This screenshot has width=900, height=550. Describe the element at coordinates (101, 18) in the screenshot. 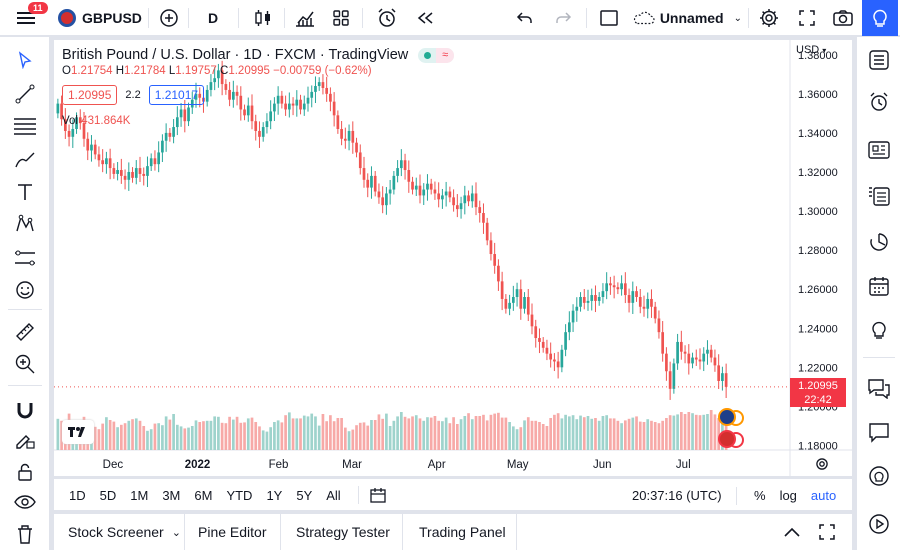

I see `symbol-search-button: GBPUSD` at that location.